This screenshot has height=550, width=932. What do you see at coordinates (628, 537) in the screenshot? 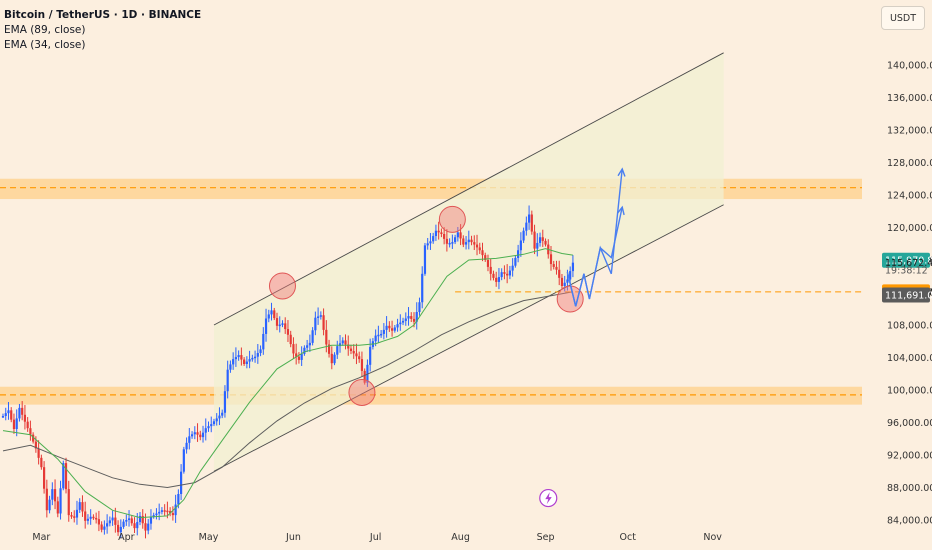
I see `x-tick-label: Oct` at bounding box center [628, 537].